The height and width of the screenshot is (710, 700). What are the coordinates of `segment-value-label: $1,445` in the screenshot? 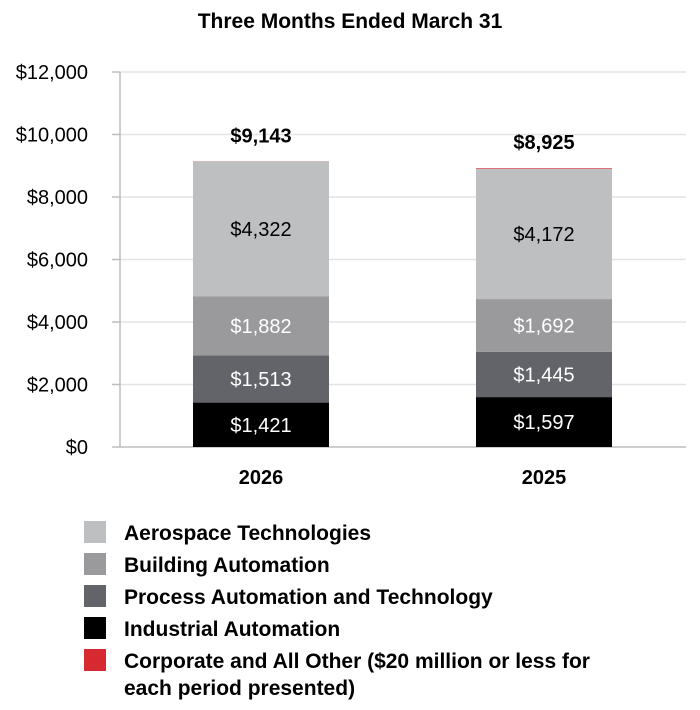 It's located at (543, 376).